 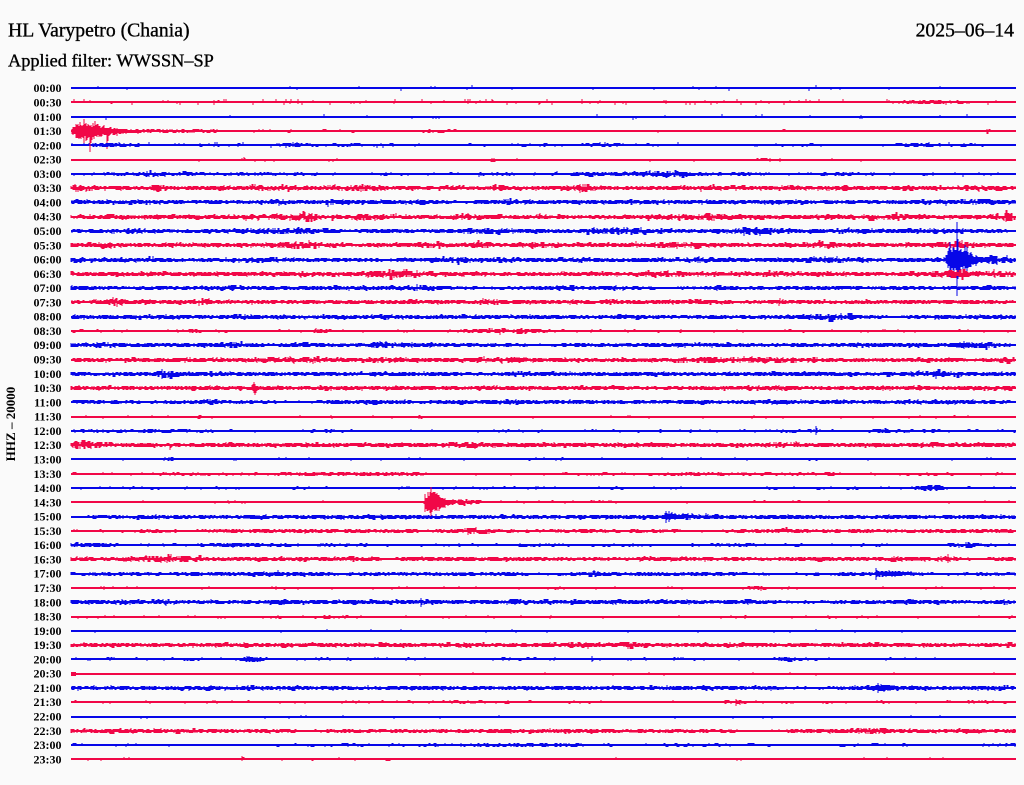 I want to click on svg-text: 21:30, so click(x=48, y=702).